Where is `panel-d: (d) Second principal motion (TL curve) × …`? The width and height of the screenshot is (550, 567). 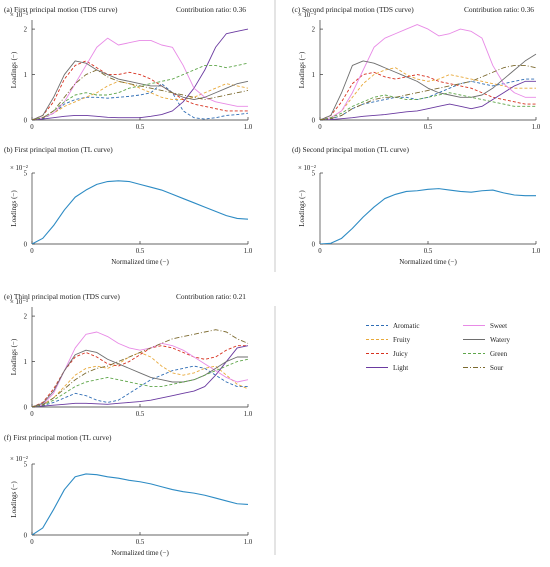
panel-d: (d) Second principal motion (TL curve) × … is located at coordinates (416, 205).